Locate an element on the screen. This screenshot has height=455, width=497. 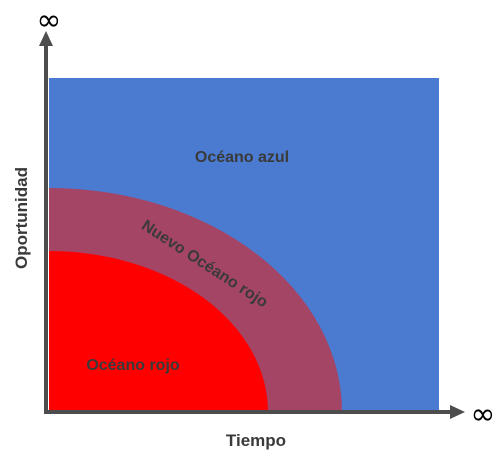
x-axis-title: Tiempo is located at coordinates (256, 440).